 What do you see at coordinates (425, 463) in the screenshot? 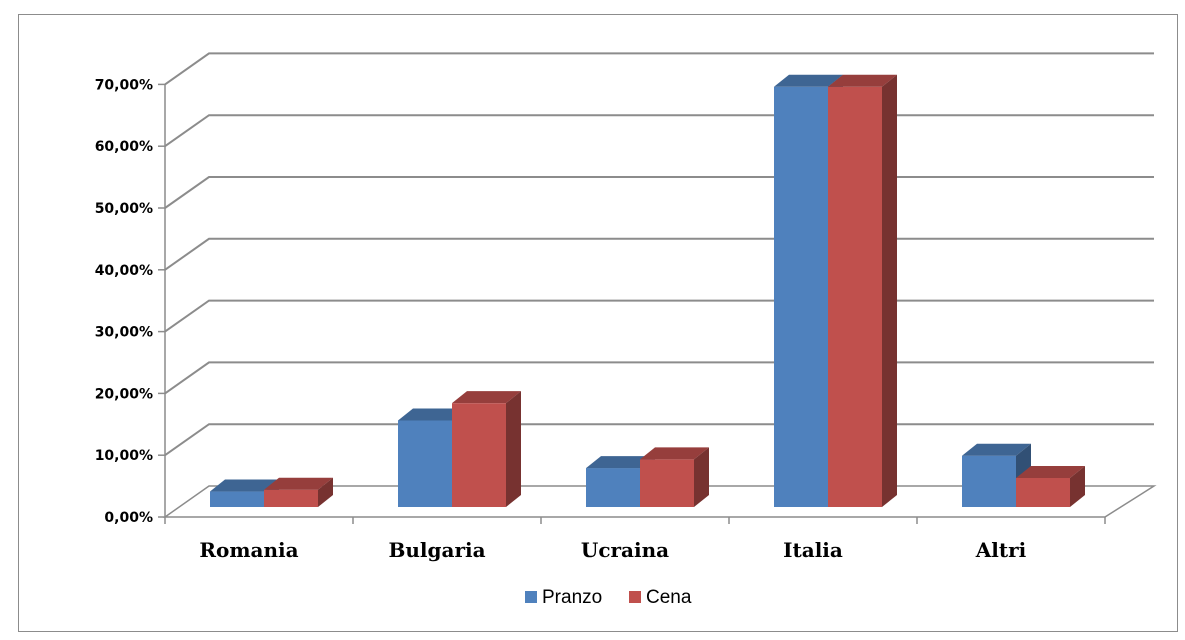
I see `bar-pranzo-bulgaria` at bounding box center [425, 463].